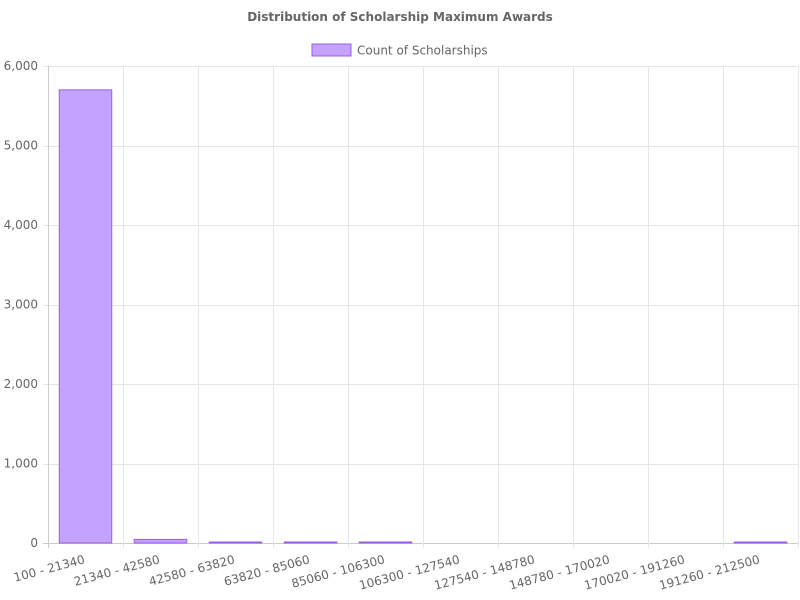 This screenshot has height=600, width=800. I want to click on y-axis-ticks: 0 1,000 2,000 3,000 4,000 5,000 6,000, so click(21, 304).